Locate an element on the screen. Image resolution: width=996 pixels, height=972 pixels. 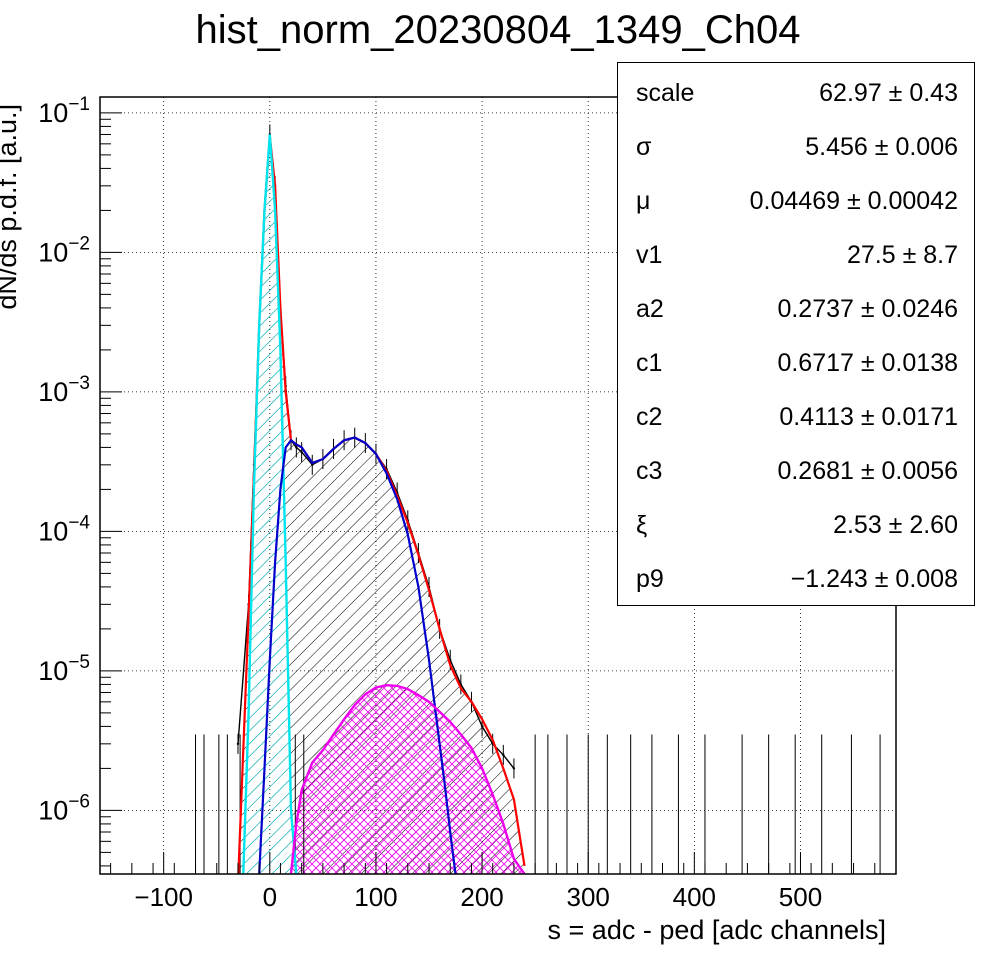
second-component-curve is located at coordinates (407, 778).